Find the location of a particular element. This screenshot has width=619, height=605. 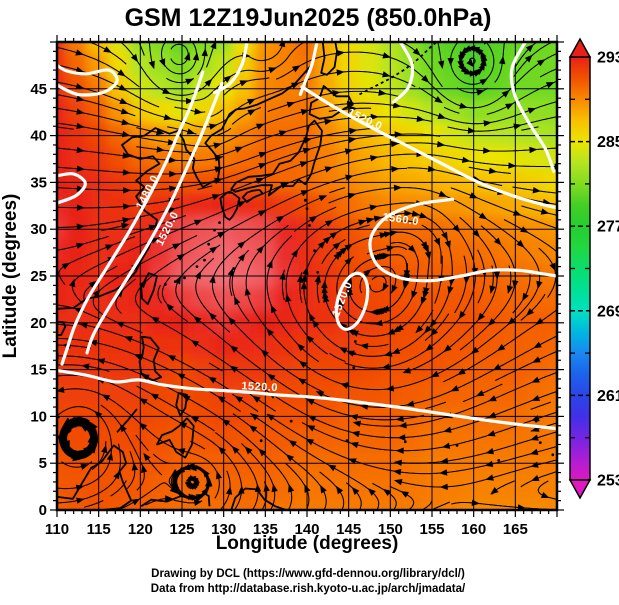

colorbar: 293 285 277 269 261 253 is located at coordinates (593, 268).